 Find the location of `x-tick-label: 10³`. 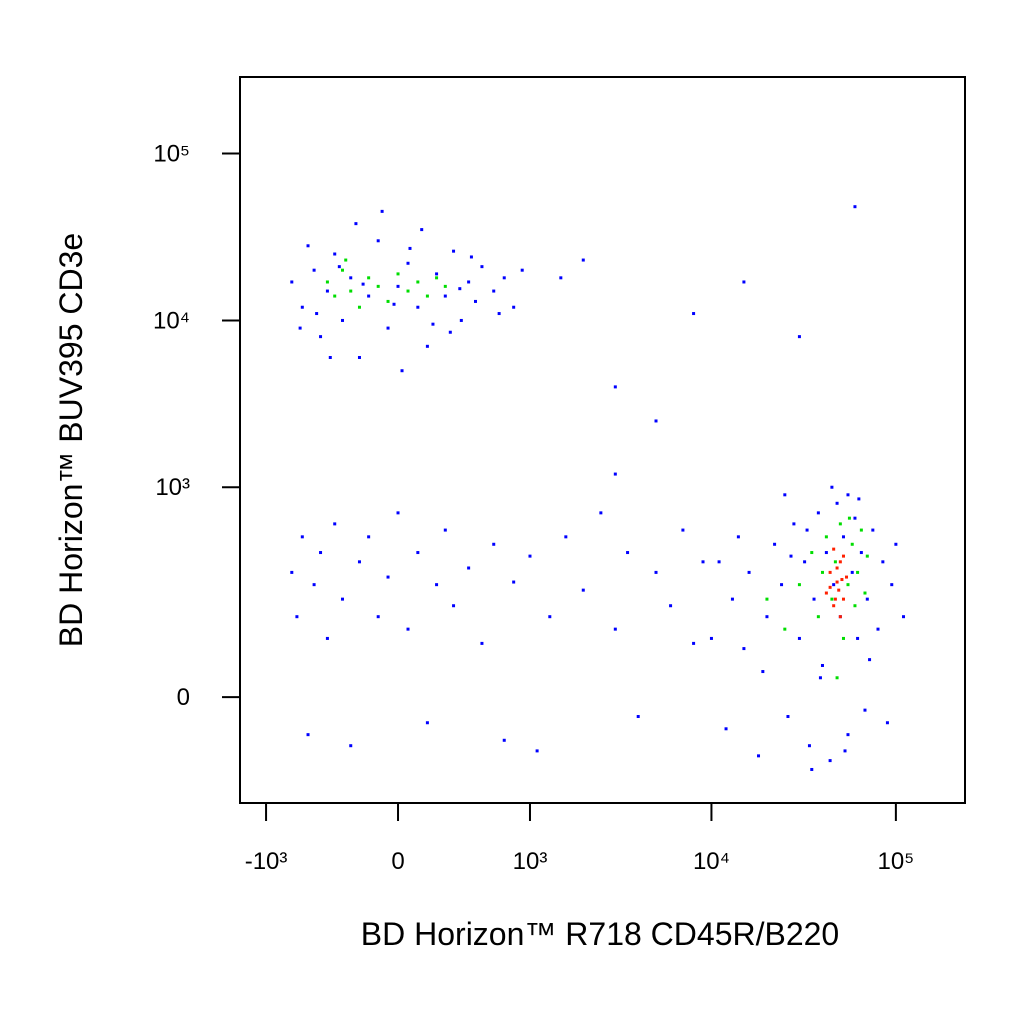

x-tick-label: 10³ is located at coordinates (530, 861).